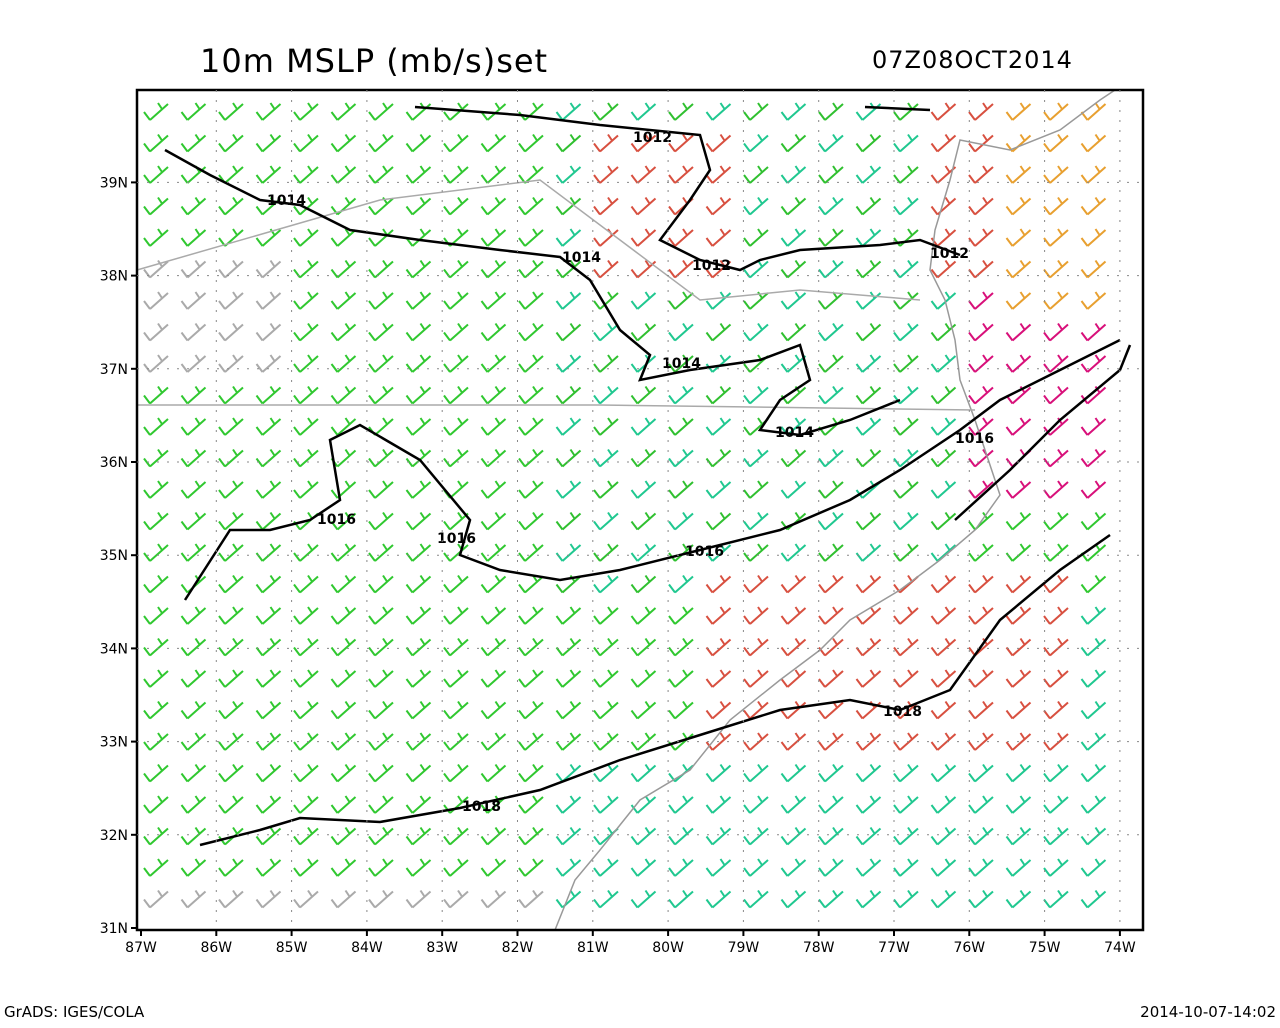 This screenshot has width=1280, height=1028. What do you see at coordinates (1120, 948) in the screenshot?
I see `x-tick-label: 74W` at bounding box center [1120, 948].